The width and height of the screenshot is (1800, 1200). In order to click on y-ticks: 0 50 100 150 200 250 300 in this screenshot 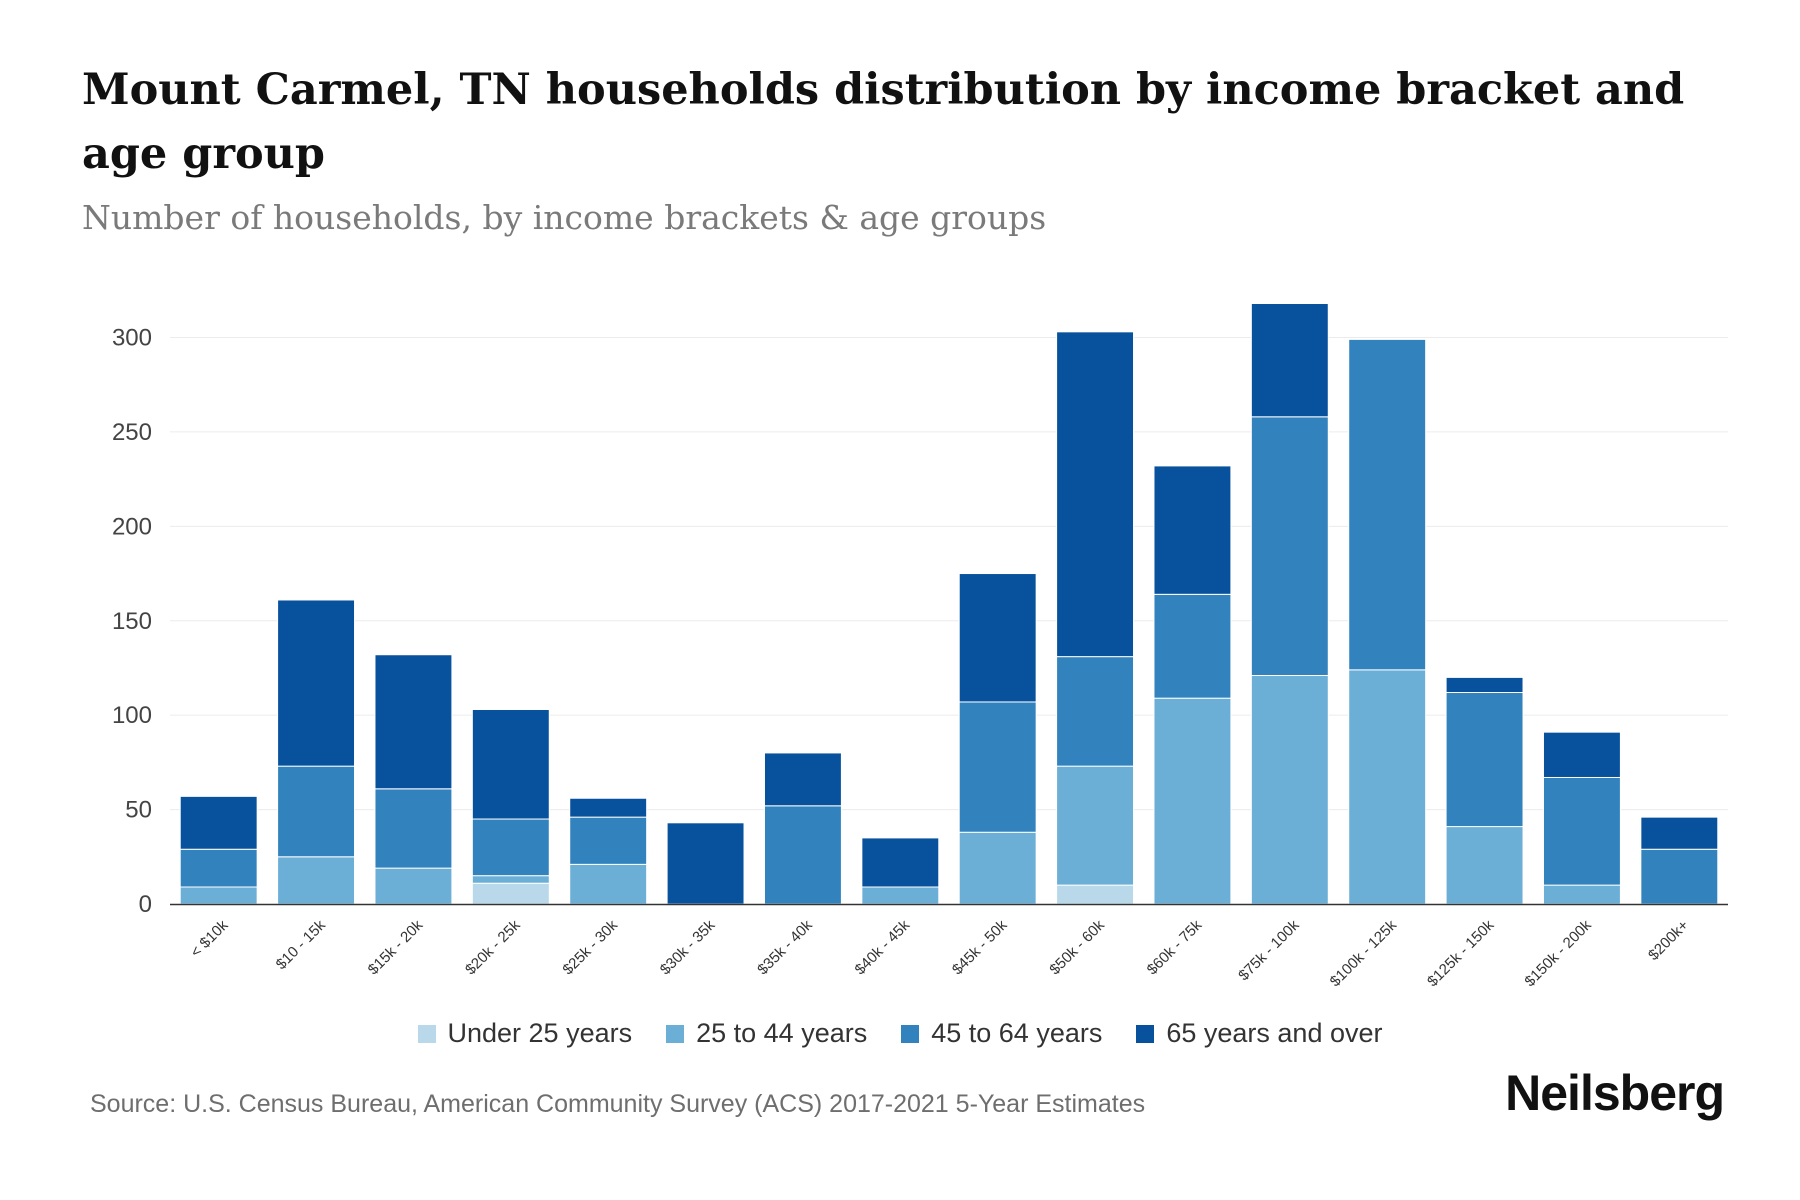, I will do `click(132, 622)`.